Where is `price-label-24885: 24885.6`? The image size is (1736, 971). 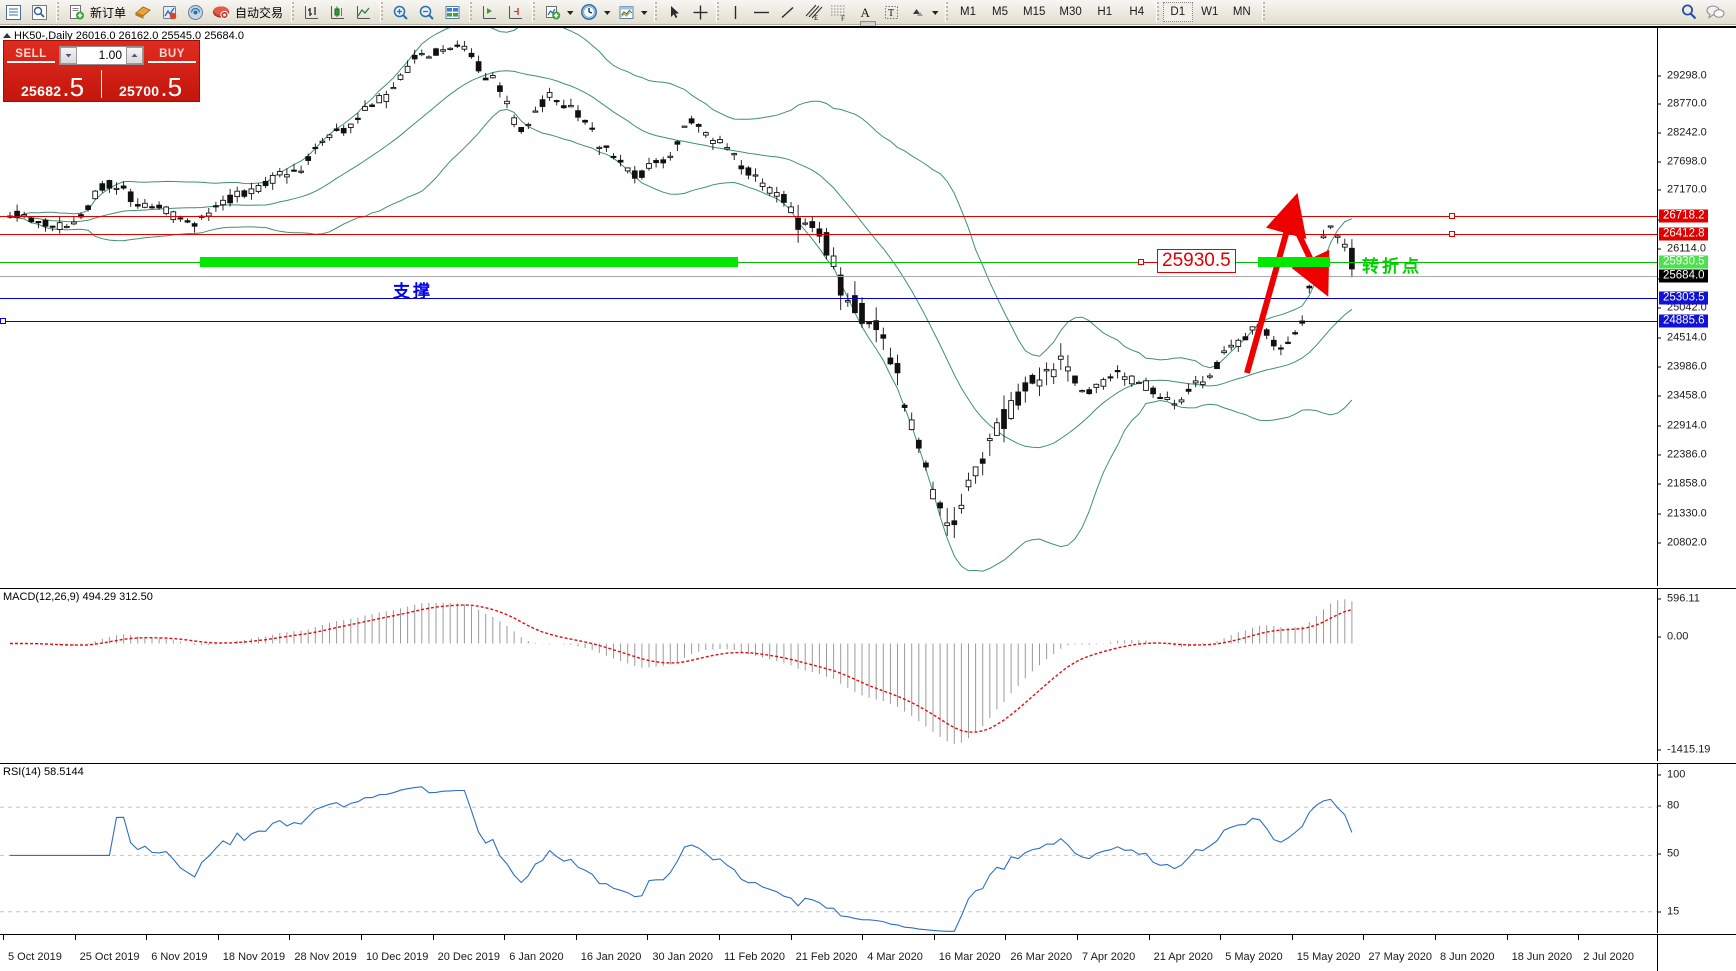
price-label-24885: 24885.6 is located at coordinates (1683, 321).